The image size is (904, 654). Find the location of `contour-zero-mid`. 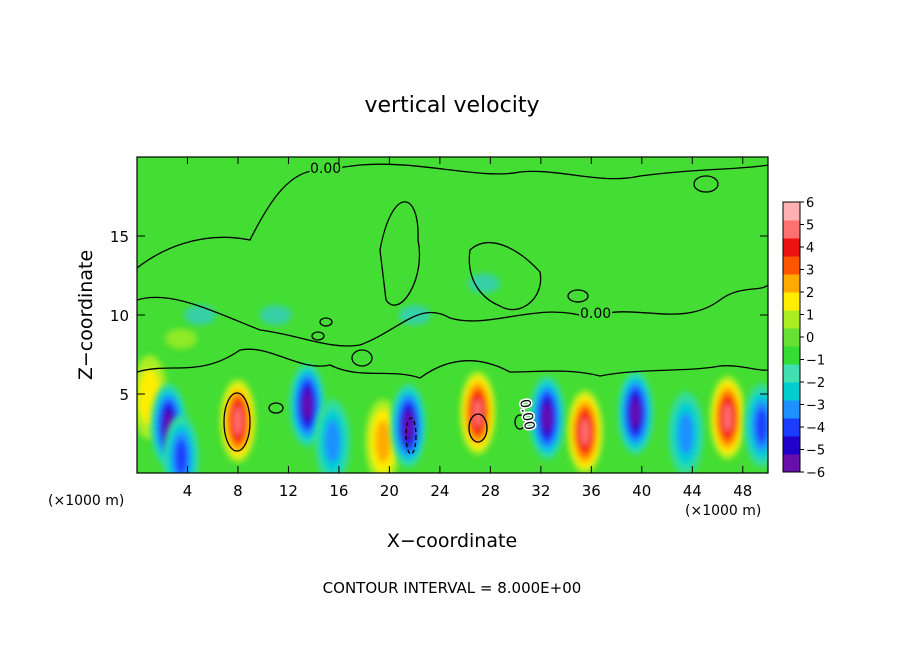

contour-zero-mid is located at coordinates (452, 315).